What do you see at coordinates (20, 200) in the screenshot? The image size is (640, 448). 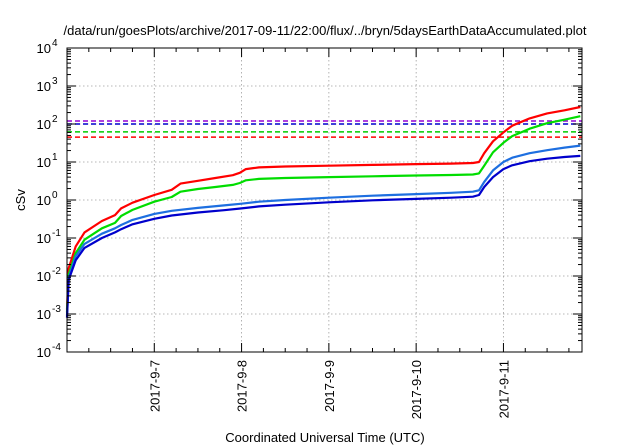 I see `y-axis-label: cSv` at bounding box center [20, 200].